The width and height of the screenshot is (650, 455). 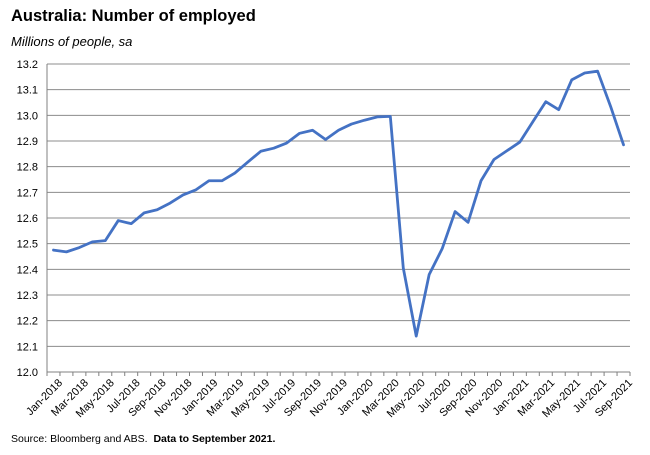 I want to click on y-tick-label: 12.6, so click(x=27, y=219).